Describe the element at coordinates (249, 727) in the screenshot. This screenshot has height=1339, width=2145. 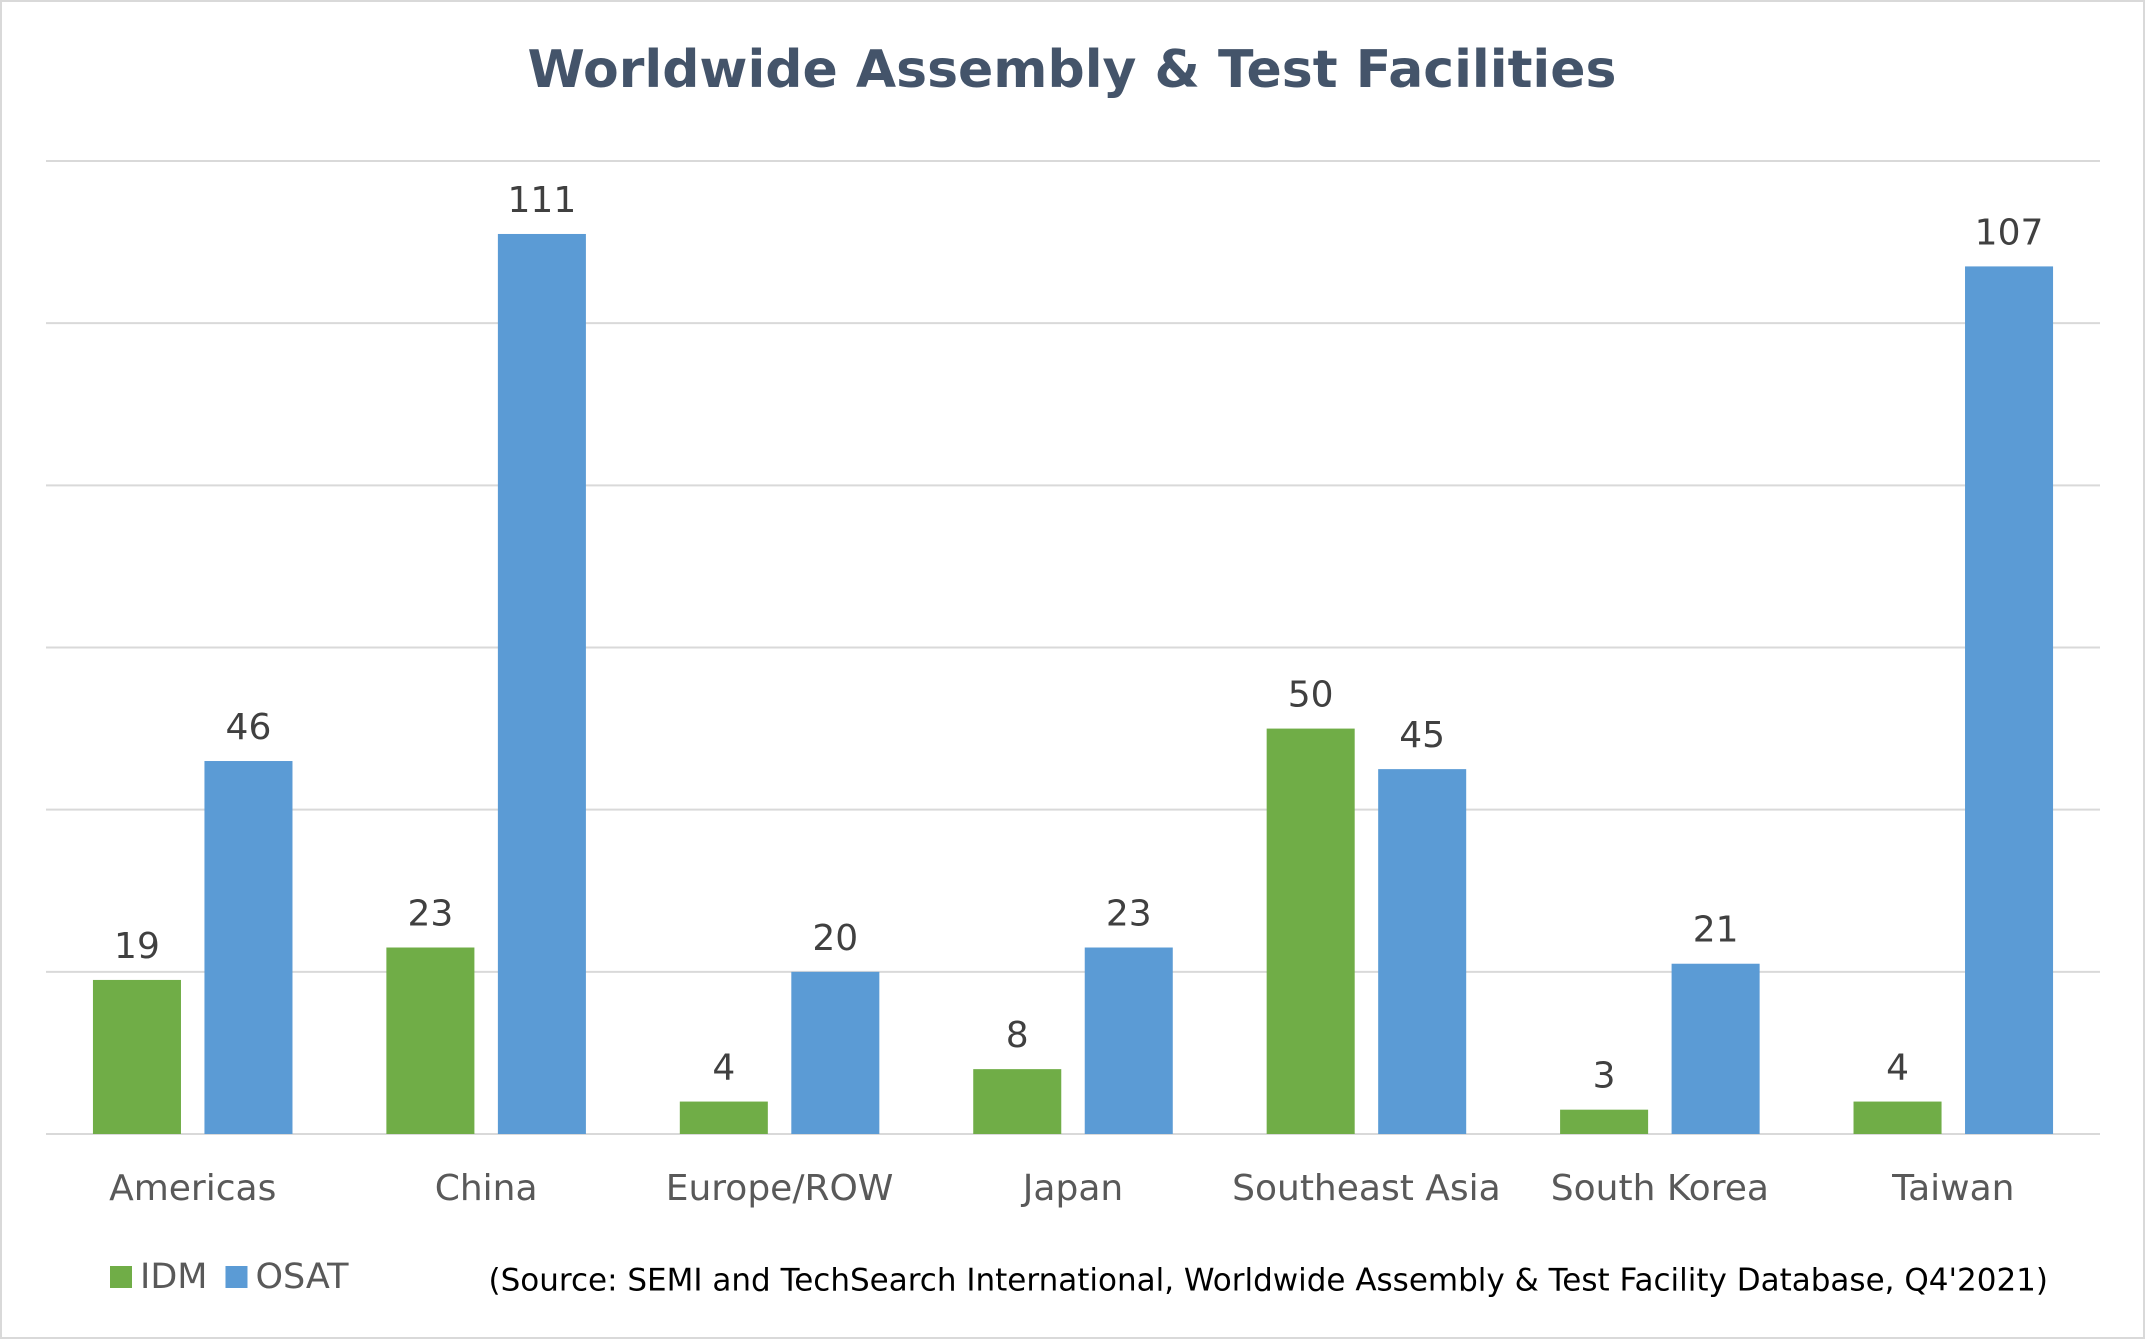
I see `value-label: 46` at that location.